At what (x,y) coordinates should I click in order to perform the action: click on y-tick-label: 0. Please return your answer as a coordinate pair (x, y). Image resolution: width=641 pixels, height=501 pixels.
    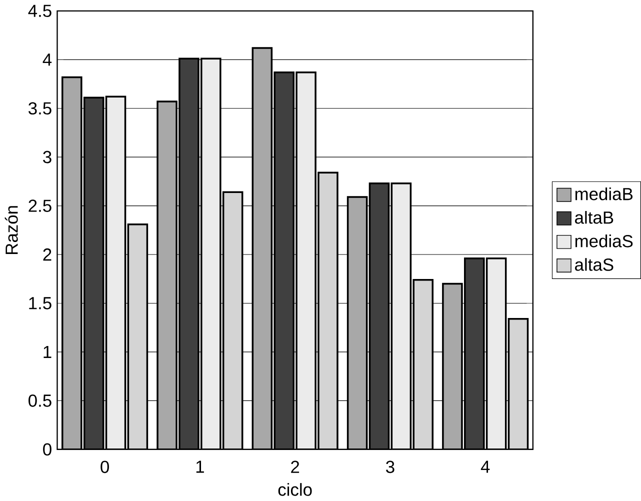
    Looking at the image, I should click on (47, 449).